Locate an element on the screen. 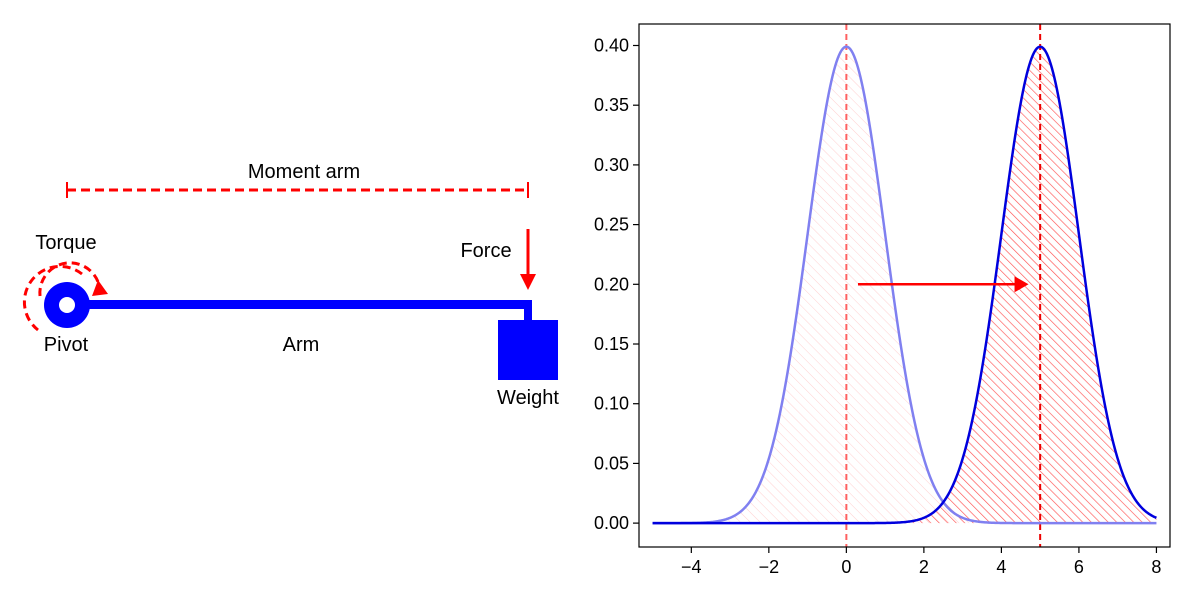 Image resolution: width=1200 pixels, height=600 pixels. torque-arrow is located at coordinates (65, 296).